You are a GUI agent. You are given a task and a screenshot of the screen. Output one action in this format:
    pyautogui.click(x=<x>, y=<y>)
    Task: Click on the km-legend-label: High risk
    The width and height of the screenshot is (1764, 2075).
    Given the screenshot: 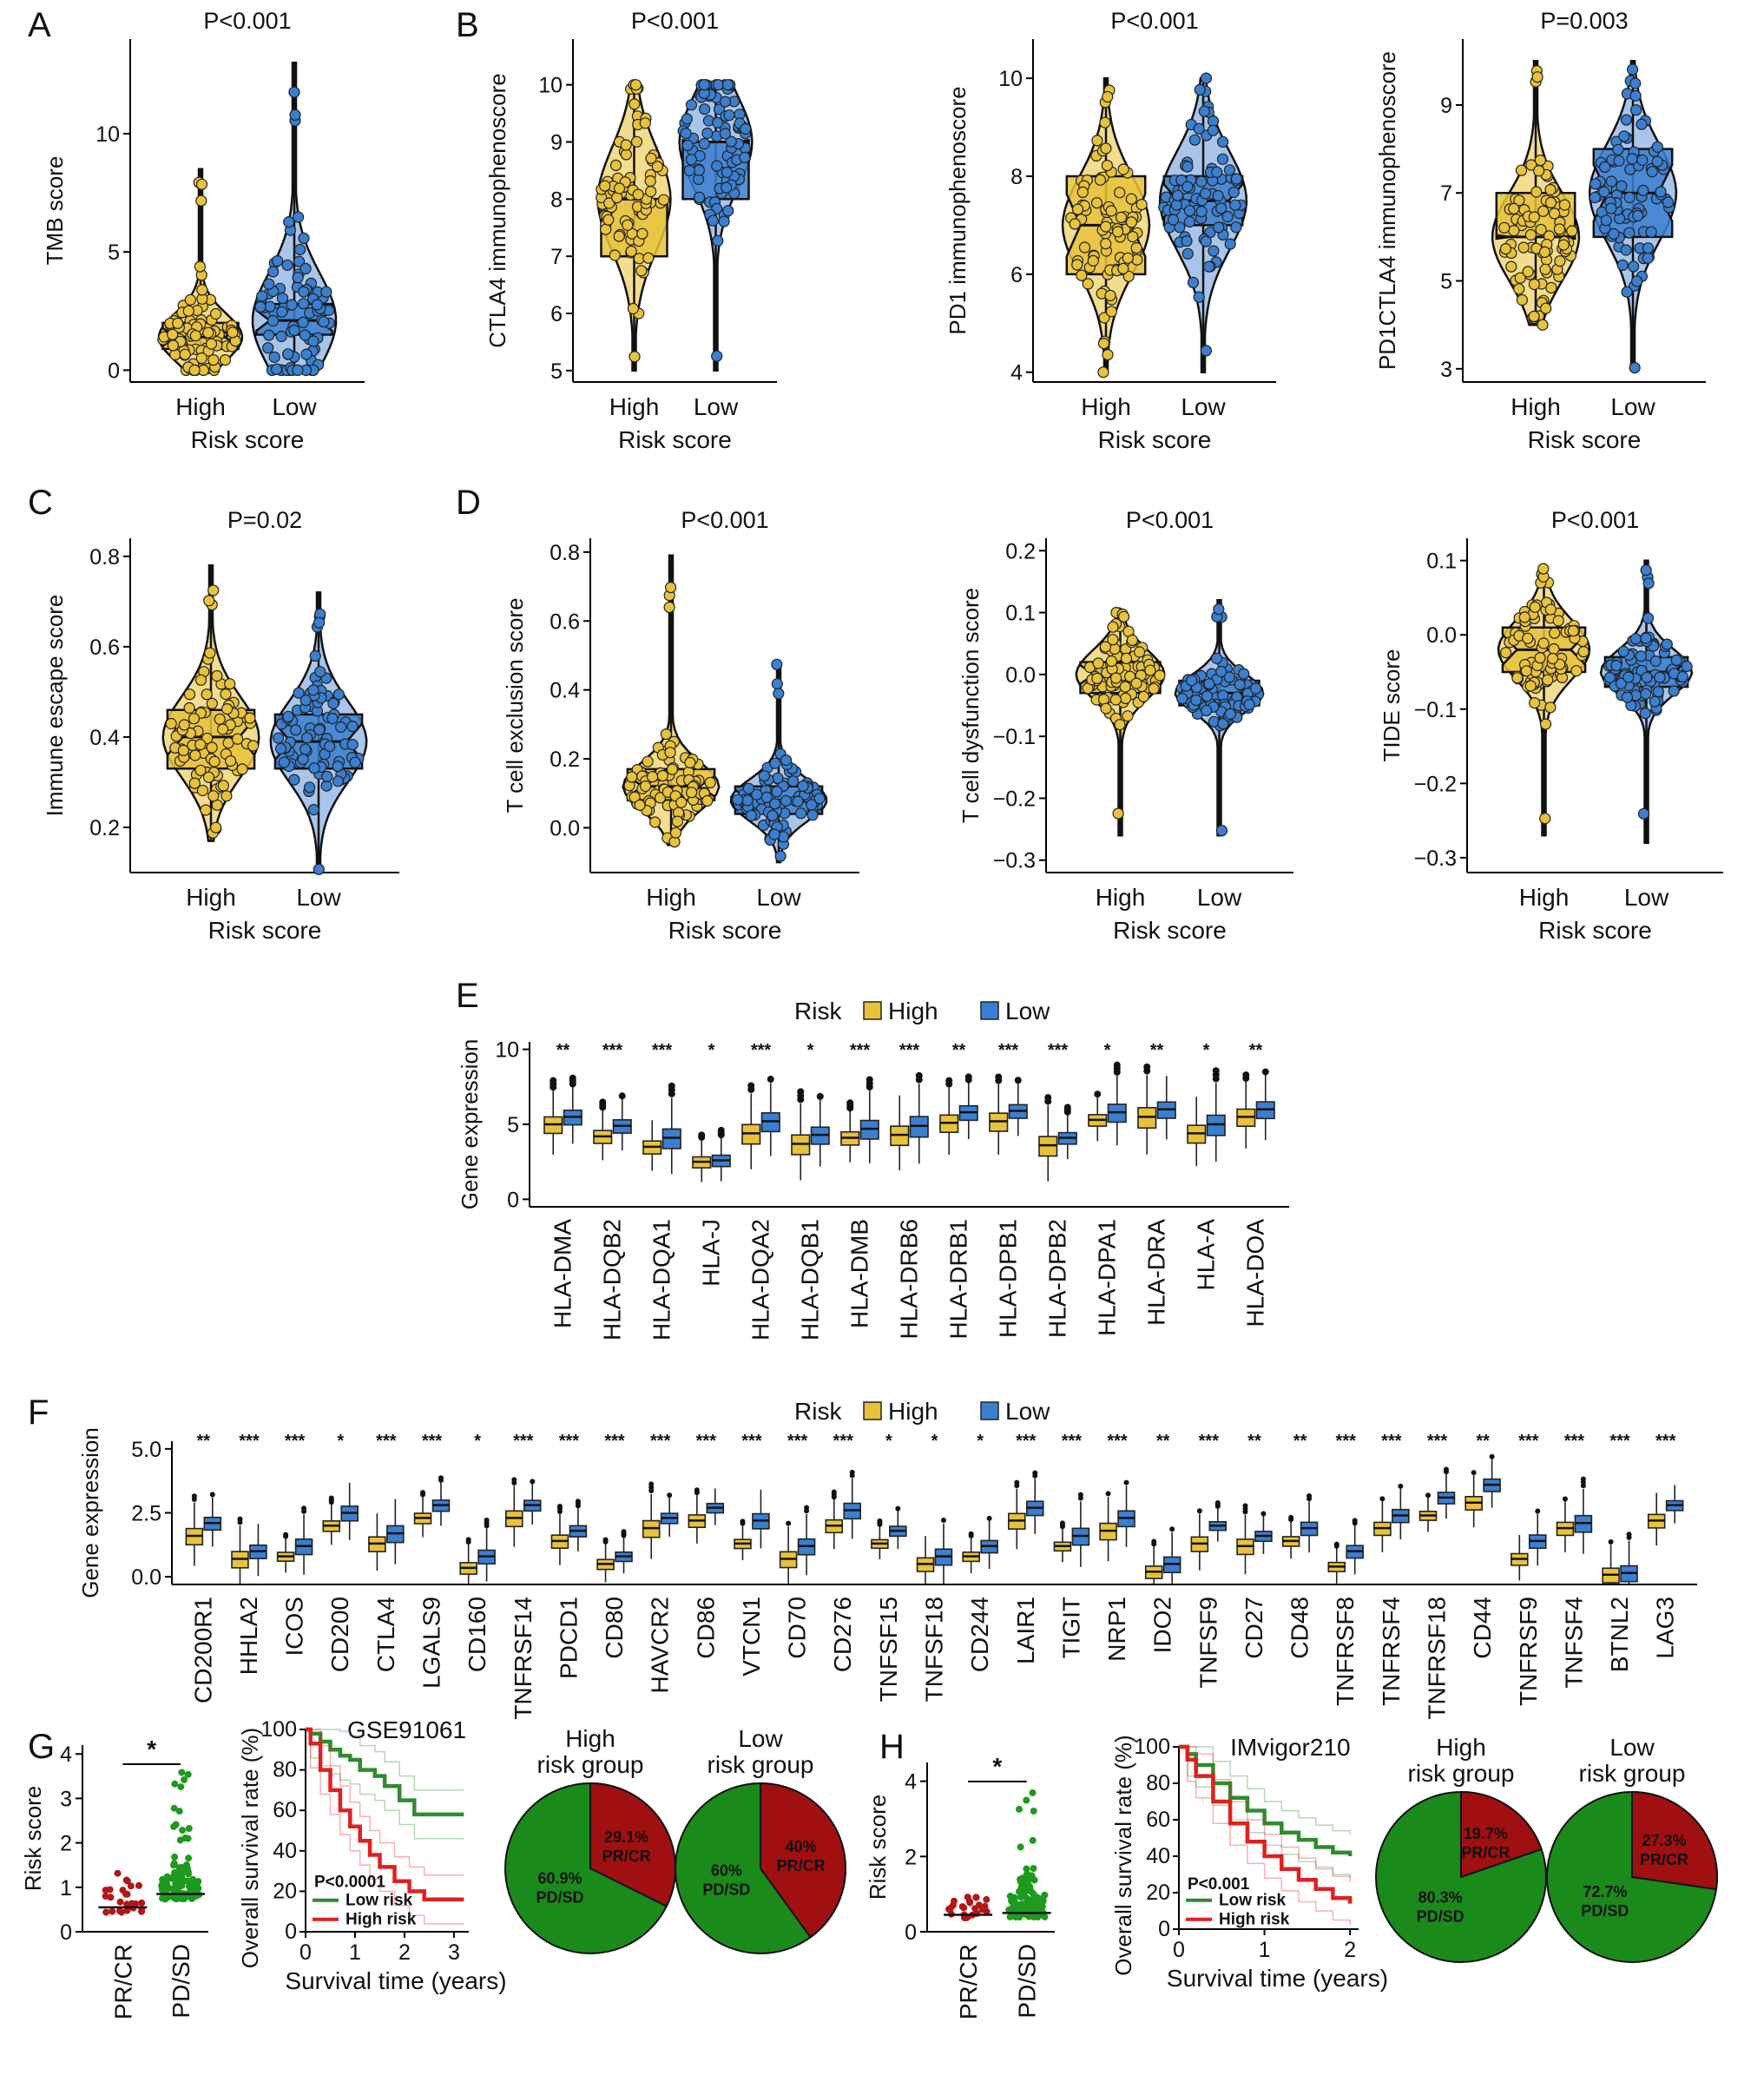 What is the action you would take?
    pyautogui.click(x=1255, y=1920)
    